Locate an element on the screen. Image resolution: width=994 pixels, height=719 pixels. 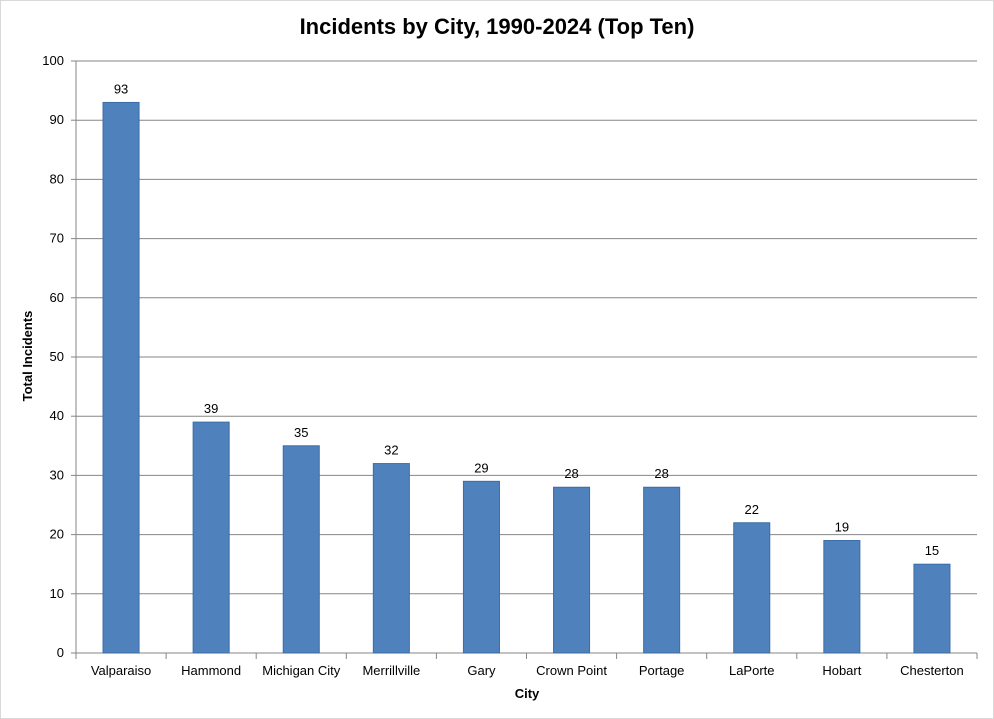
x-tick-label: Merrillville is located at coordinates (391, 670).